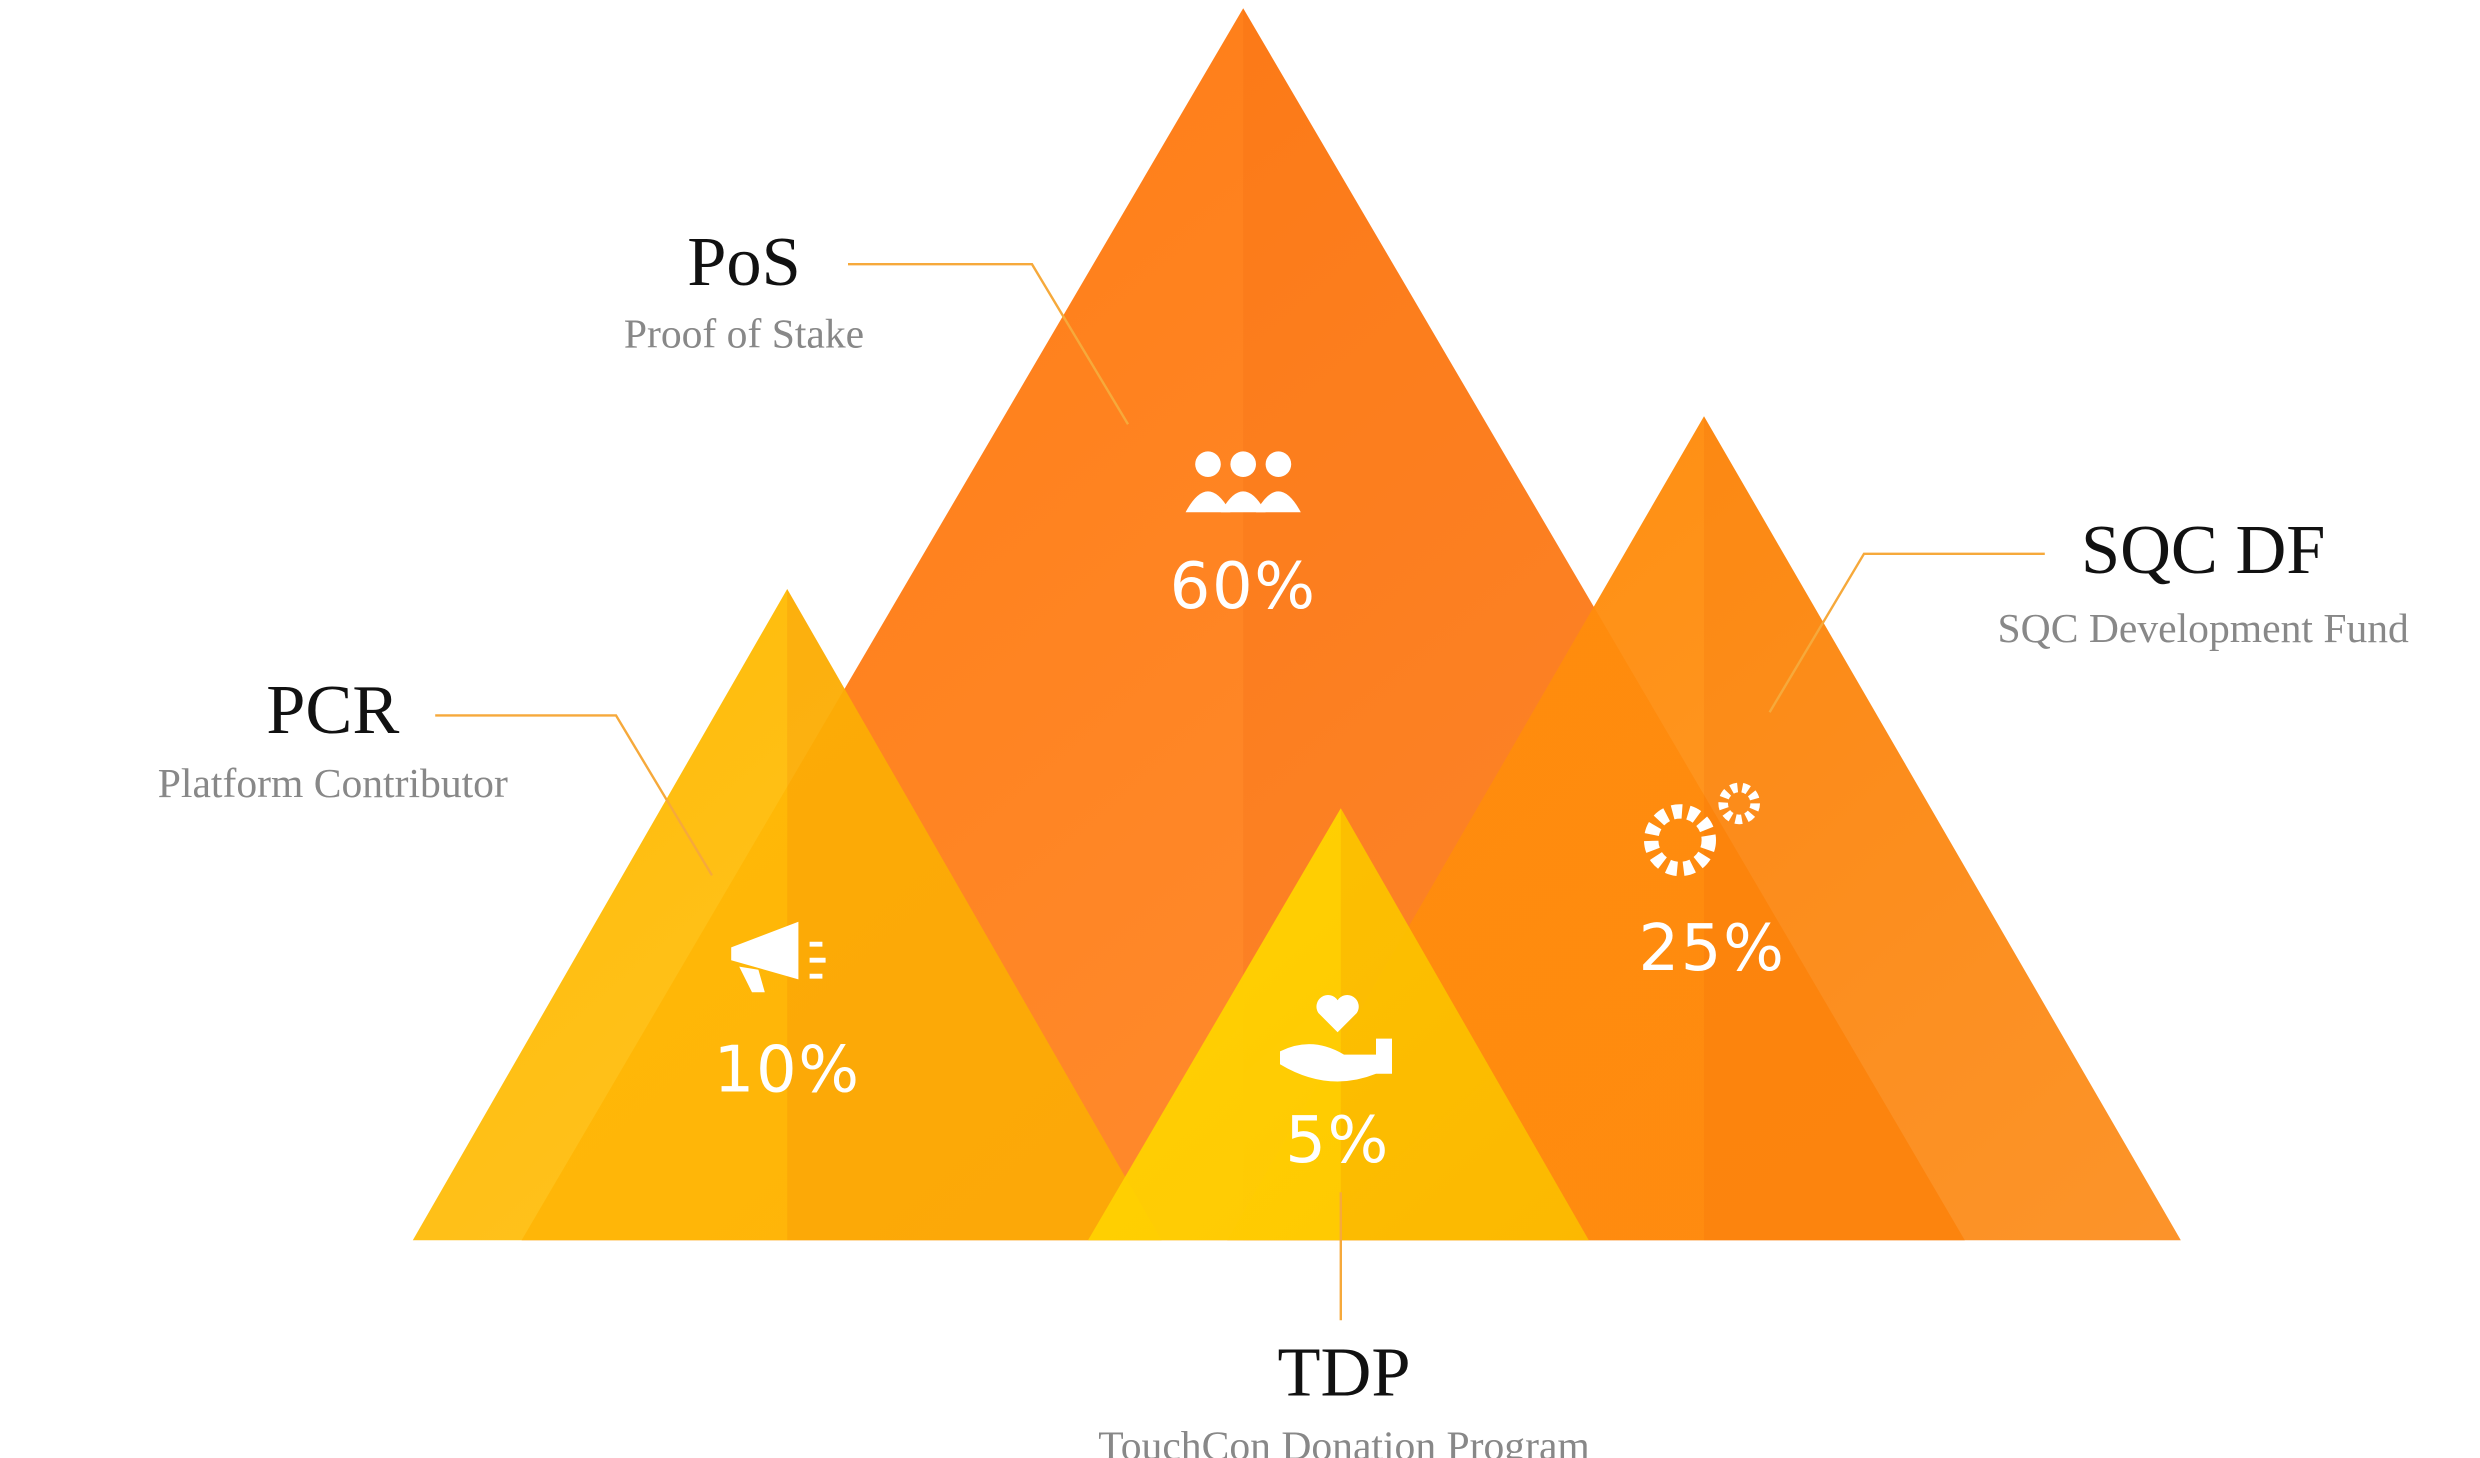  I want to click on category-description: TouchCon Donation Program, so click(1344, 1440).